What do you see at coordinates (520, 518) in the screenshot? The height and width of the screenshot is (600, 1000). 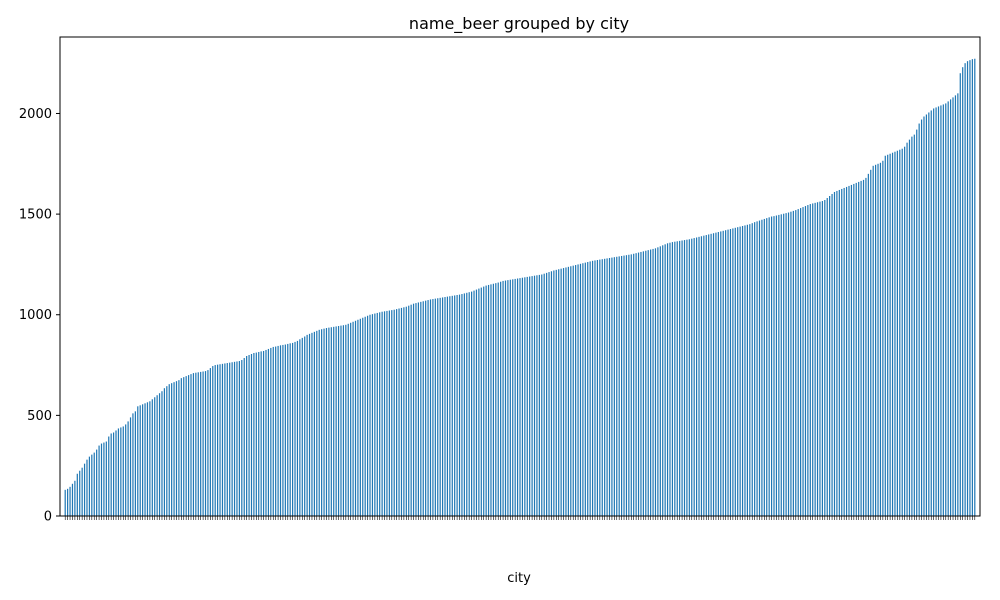 I see `x-axis-ticks` at bounding box center [520, 518].